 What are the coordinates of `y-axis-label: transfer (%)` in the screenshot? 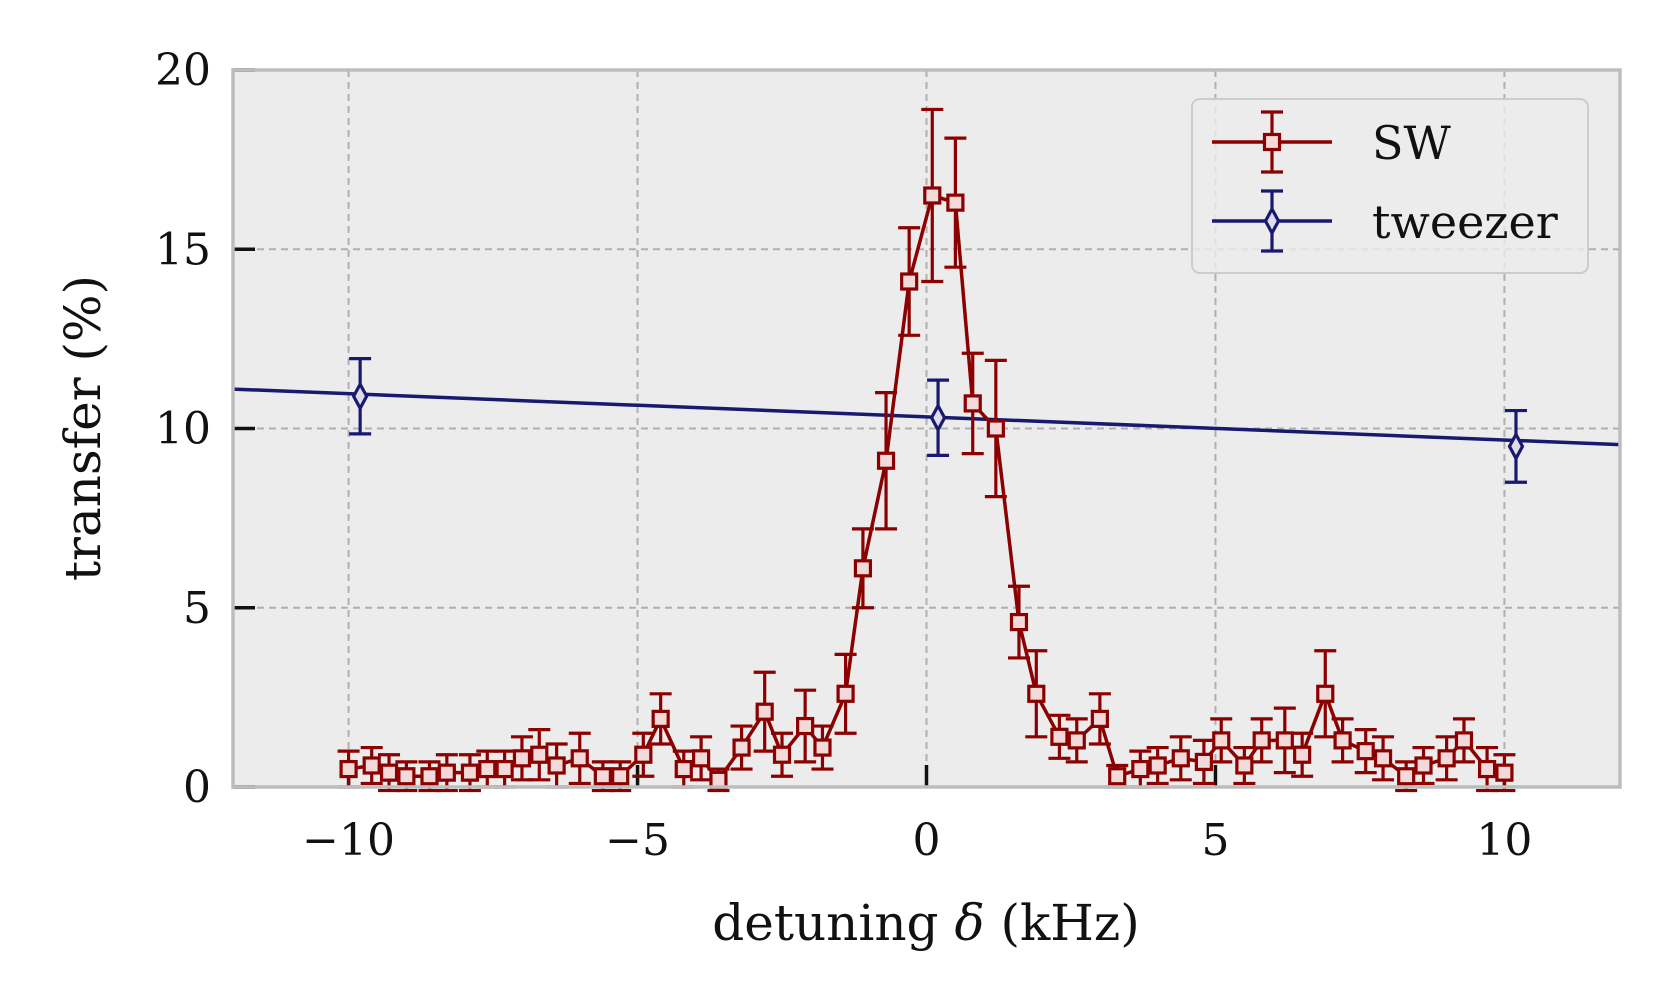 It's located at (83, 428).